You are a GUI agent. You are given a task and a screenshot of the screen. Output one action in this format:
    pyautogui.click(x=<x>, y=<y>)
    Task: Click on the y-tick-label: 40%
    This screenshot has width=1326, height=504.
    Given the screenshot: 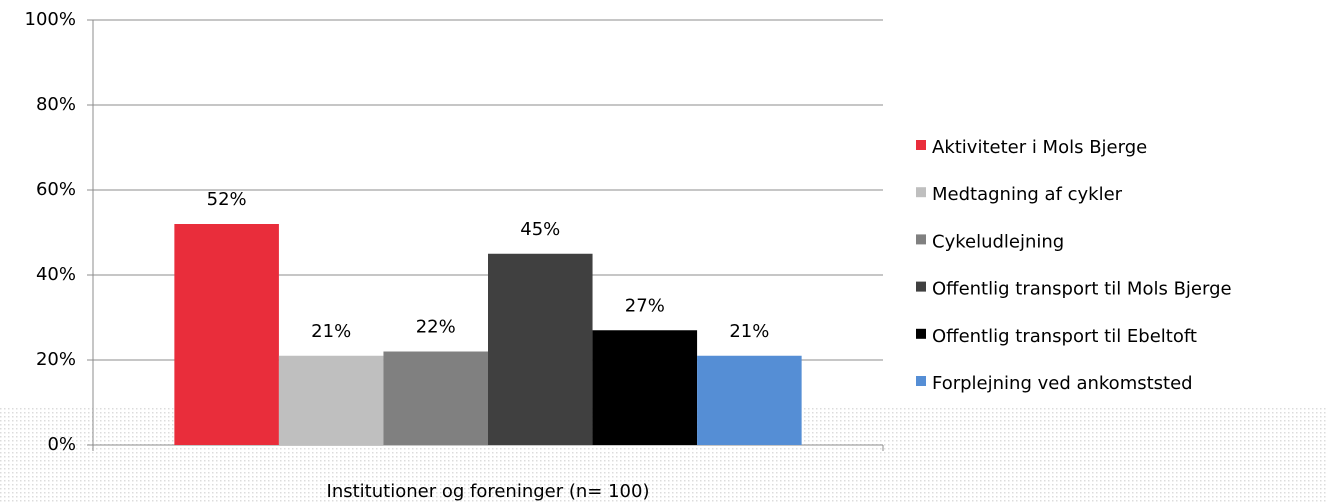 What is the action you would take?
    pyautogui.click(x=56, y=274)
    